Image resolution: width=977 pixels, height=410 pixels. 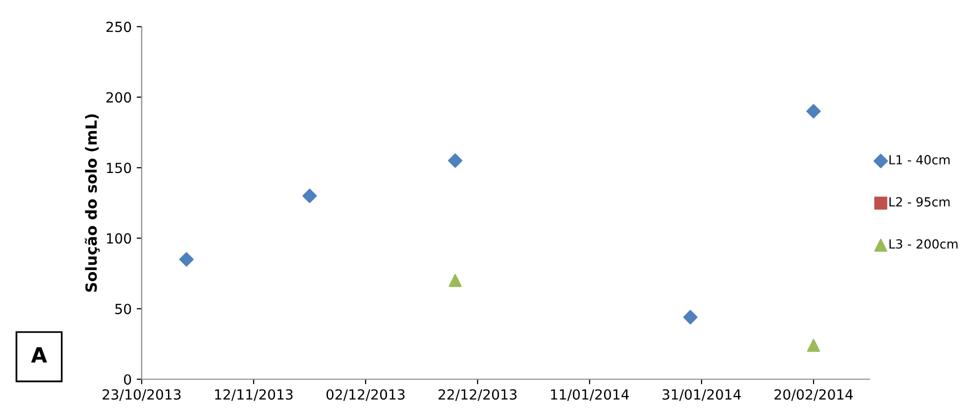 What do you see at coordinates (920, 202) in the screenshot?
I see `legend-label: L2 - 95cm` at bounding box center [920, 202].